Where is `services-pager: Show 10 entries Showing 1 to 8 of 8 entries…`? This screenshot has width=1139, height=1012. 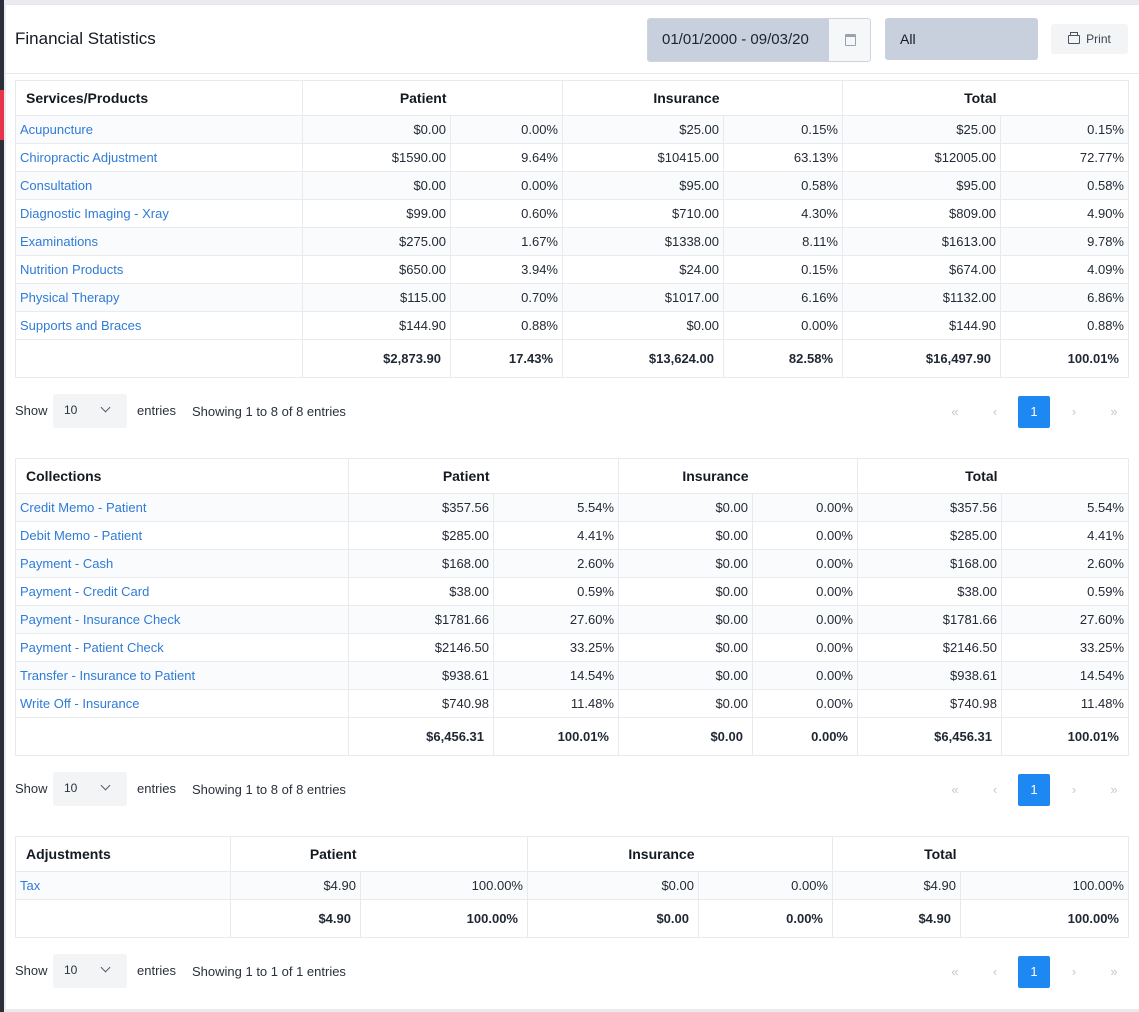 services-pager: Show 10 entries Showing 1 to 8 of 8 entries… is located at coordinates (571, 412).